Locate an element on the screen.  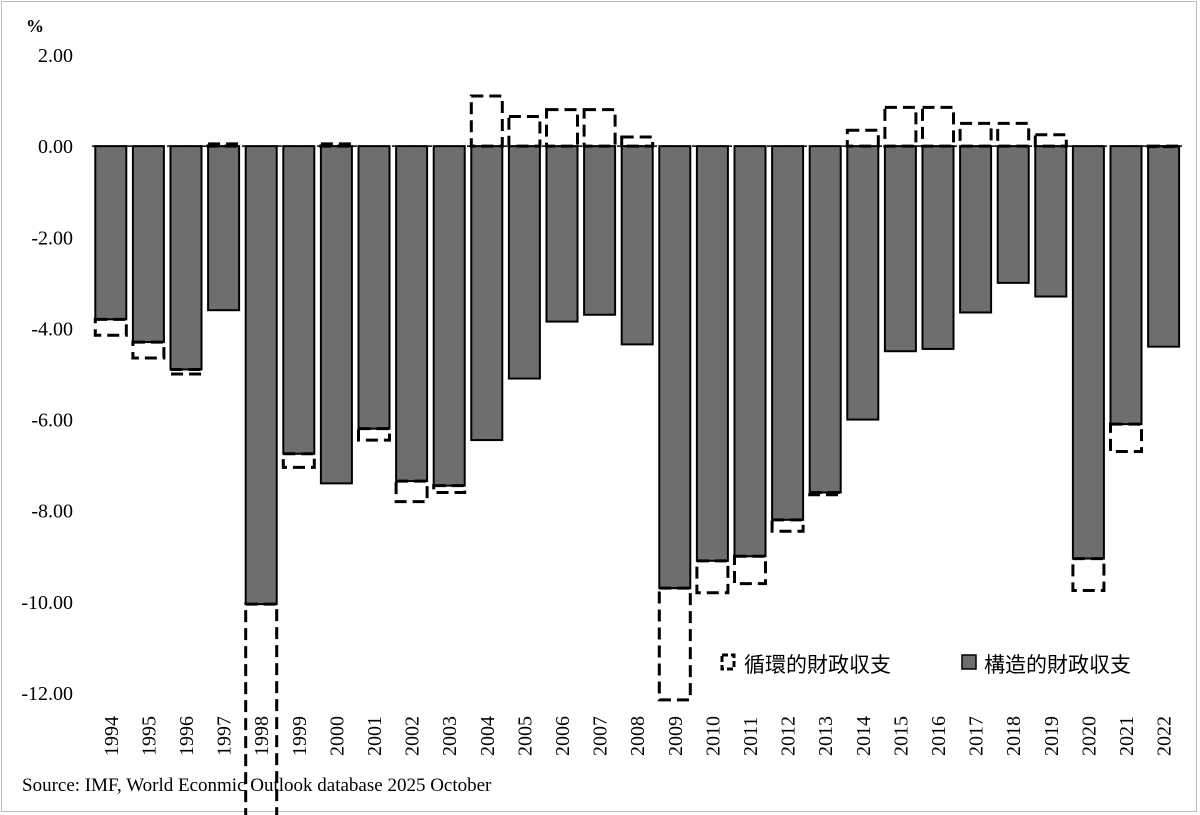
bar-structural-2010 is located at coordinates (712, 353).